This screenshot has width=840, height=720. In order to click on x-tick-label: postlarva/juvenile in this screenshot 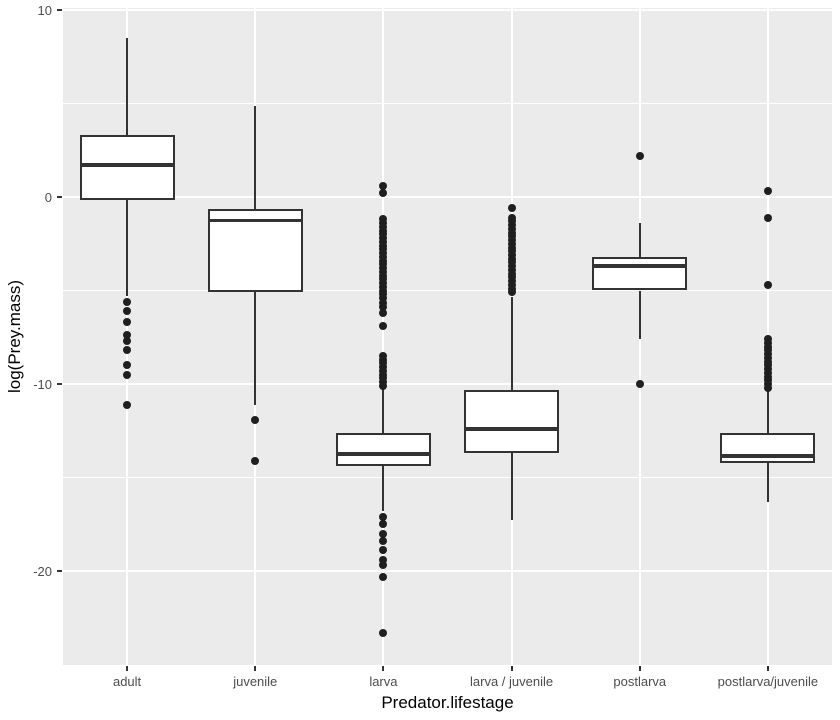, I will do `click(768, 681)`.